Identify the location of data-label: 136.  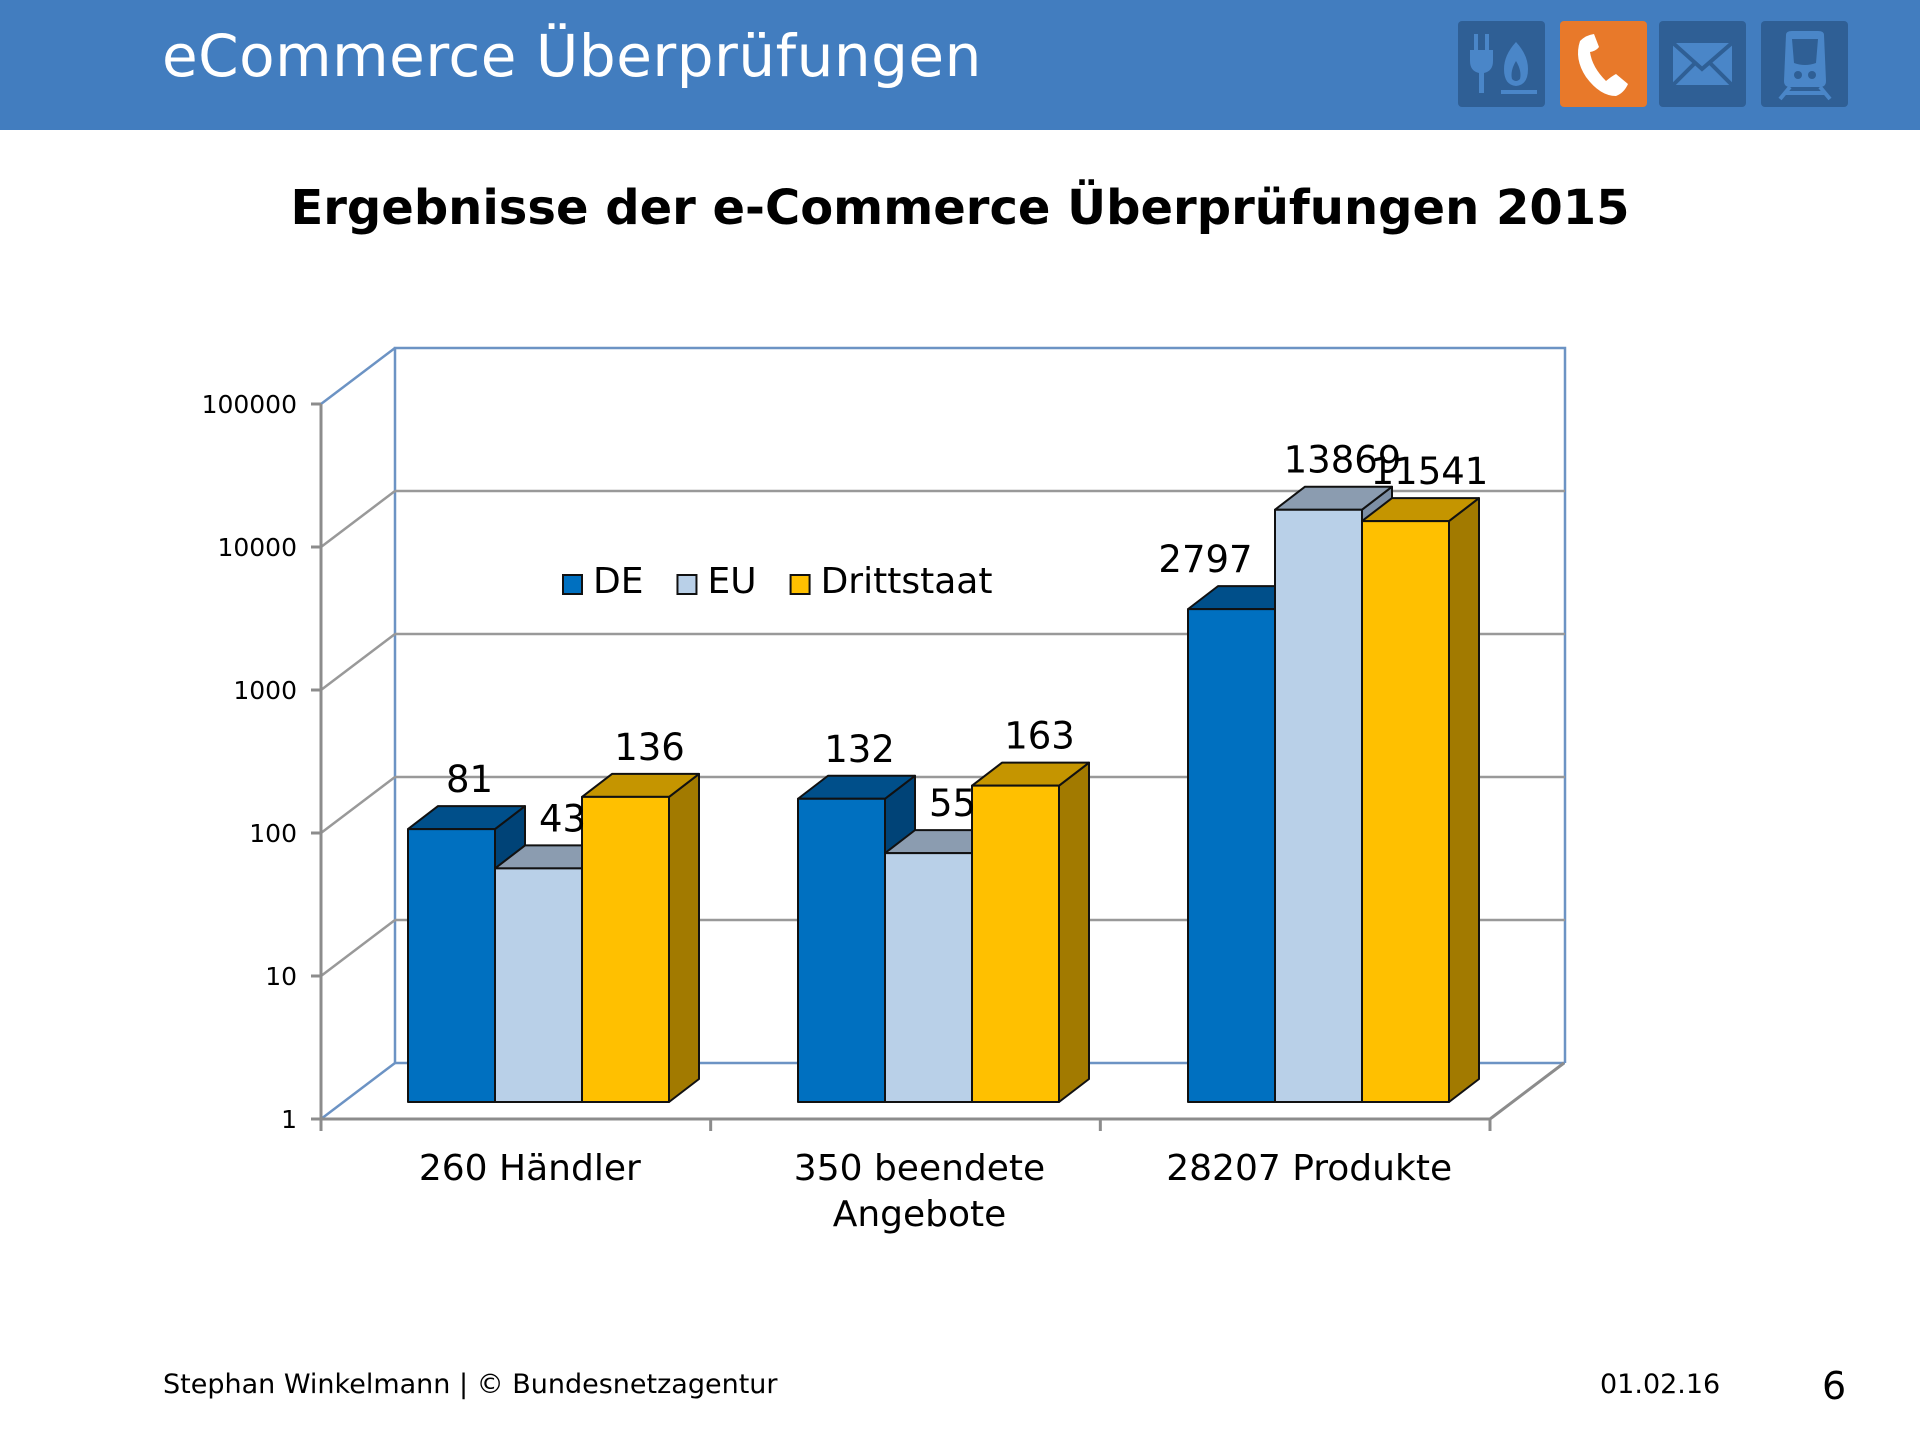
(649, 747).